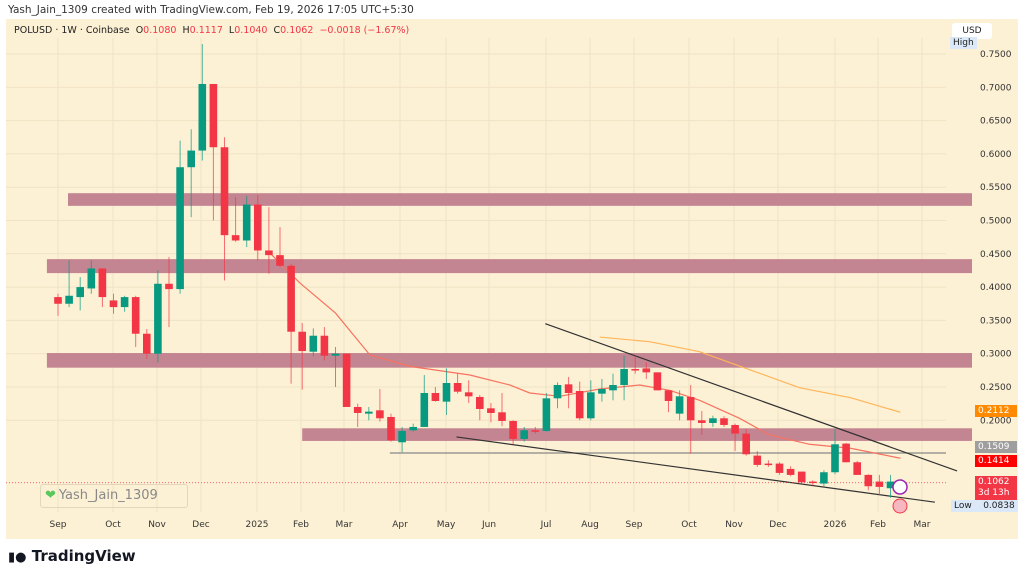  Describe the element at coordinates (994, 493) in the screenshot. I see `bar-countdown: 3d 13h` at that location.